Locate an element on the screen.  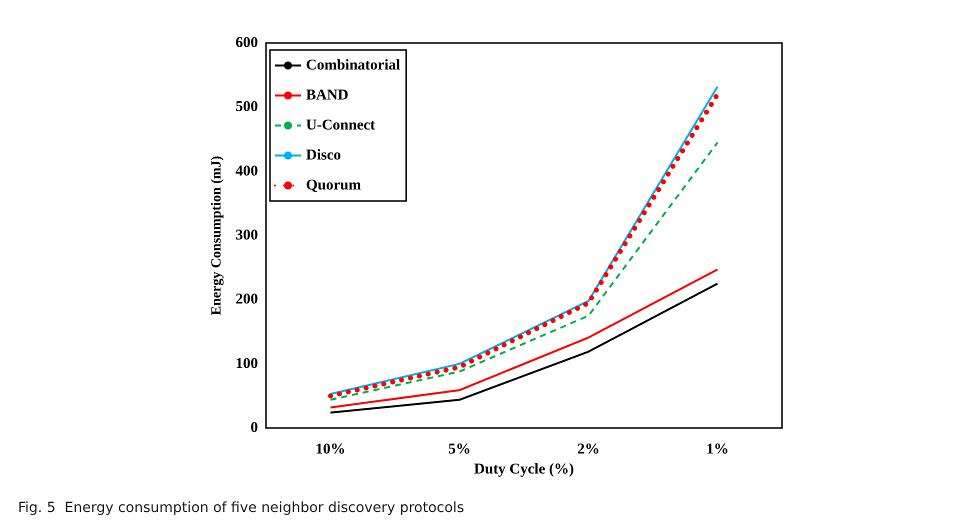
y-tick-label: 500 is located at coordinates (247, 107).